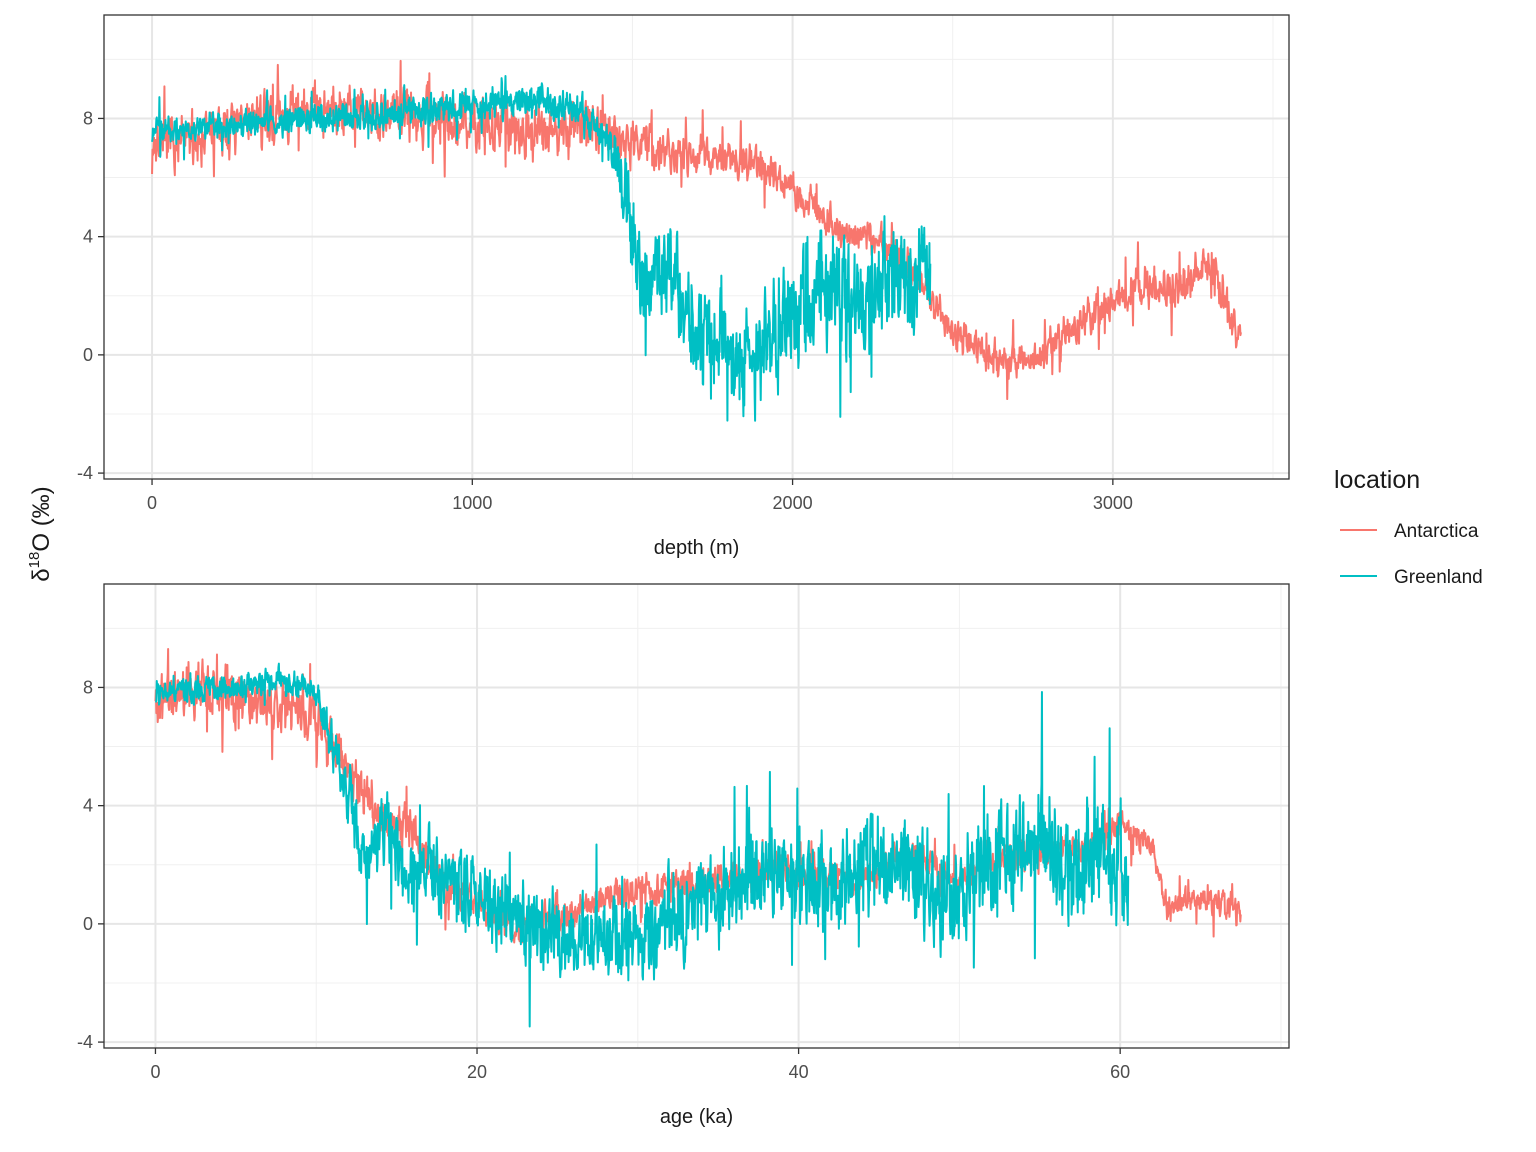 Image resolution: width=1536 pixels, height=1152 pixels. Describe the element at coordinates (41, 518) in the screenshot. I see `y-axis-title-rest: O (‰)` at that location.